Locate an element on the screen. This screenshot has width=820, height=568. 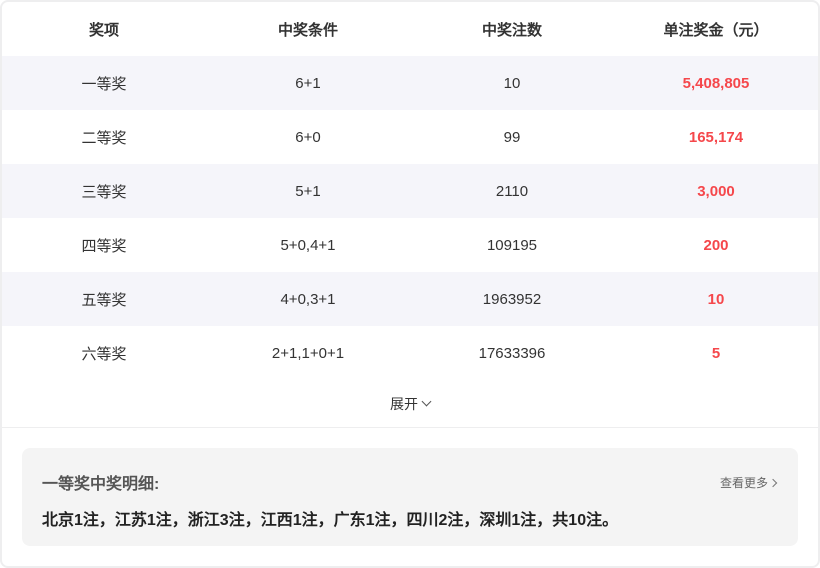
prize-amount: 10 is located at coordinates (716, 299).